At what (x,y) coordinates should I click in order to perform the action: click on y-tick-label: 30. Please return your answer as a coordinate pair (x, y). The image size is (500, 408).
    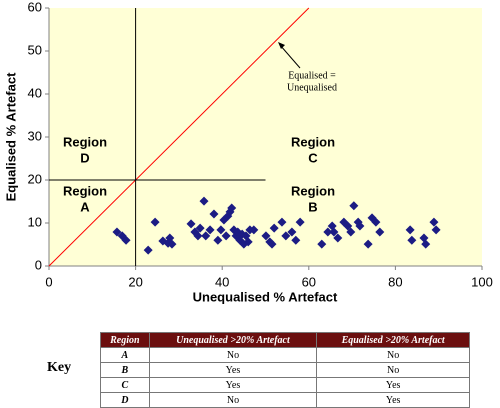
    Looking at the image, I should click on (35, 135).